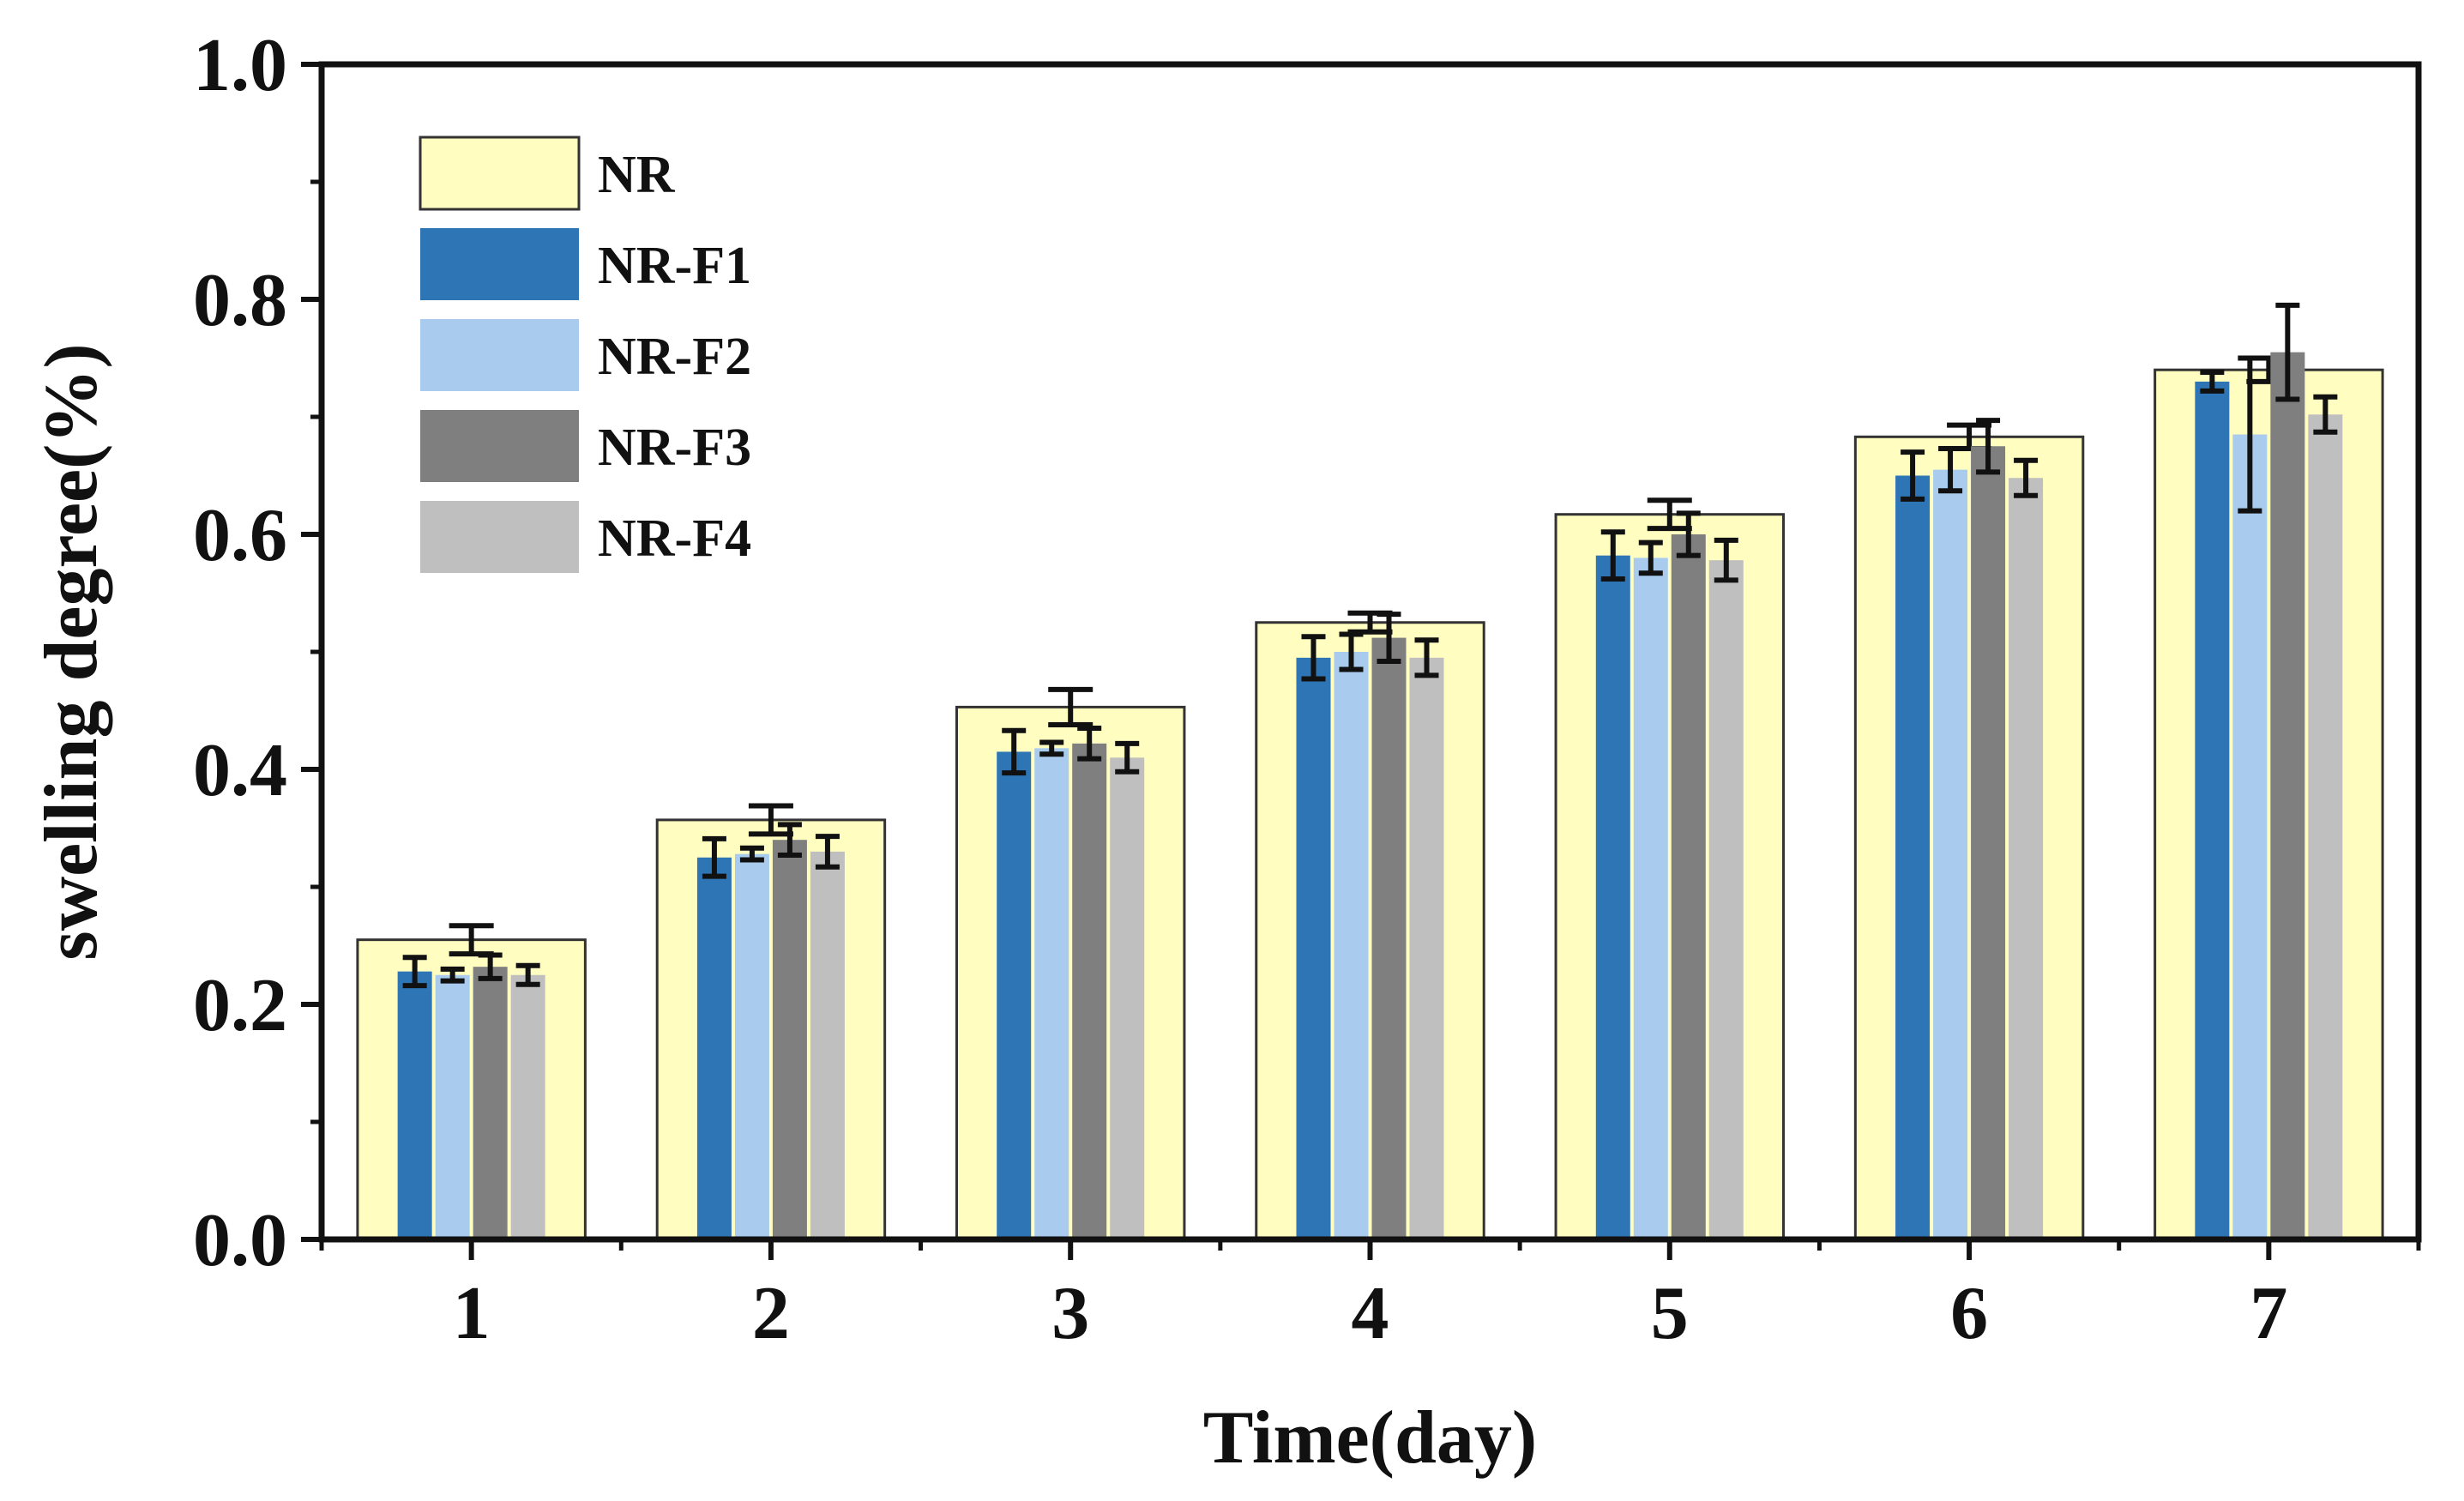  Describe the element at coordinates (585, 355) in the screenshot. I see `legend: NR NR-F1 NR-F2 NR-F3 NR-F4` at that location.